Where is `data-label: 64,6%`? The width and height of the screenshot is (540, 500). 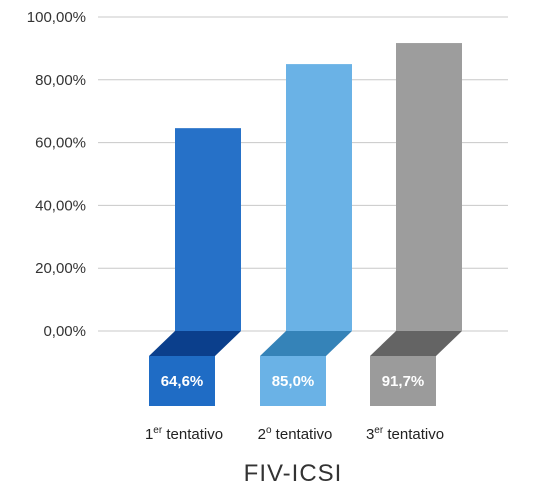
data-label: 64,6% is located at coordinates (182, 381).